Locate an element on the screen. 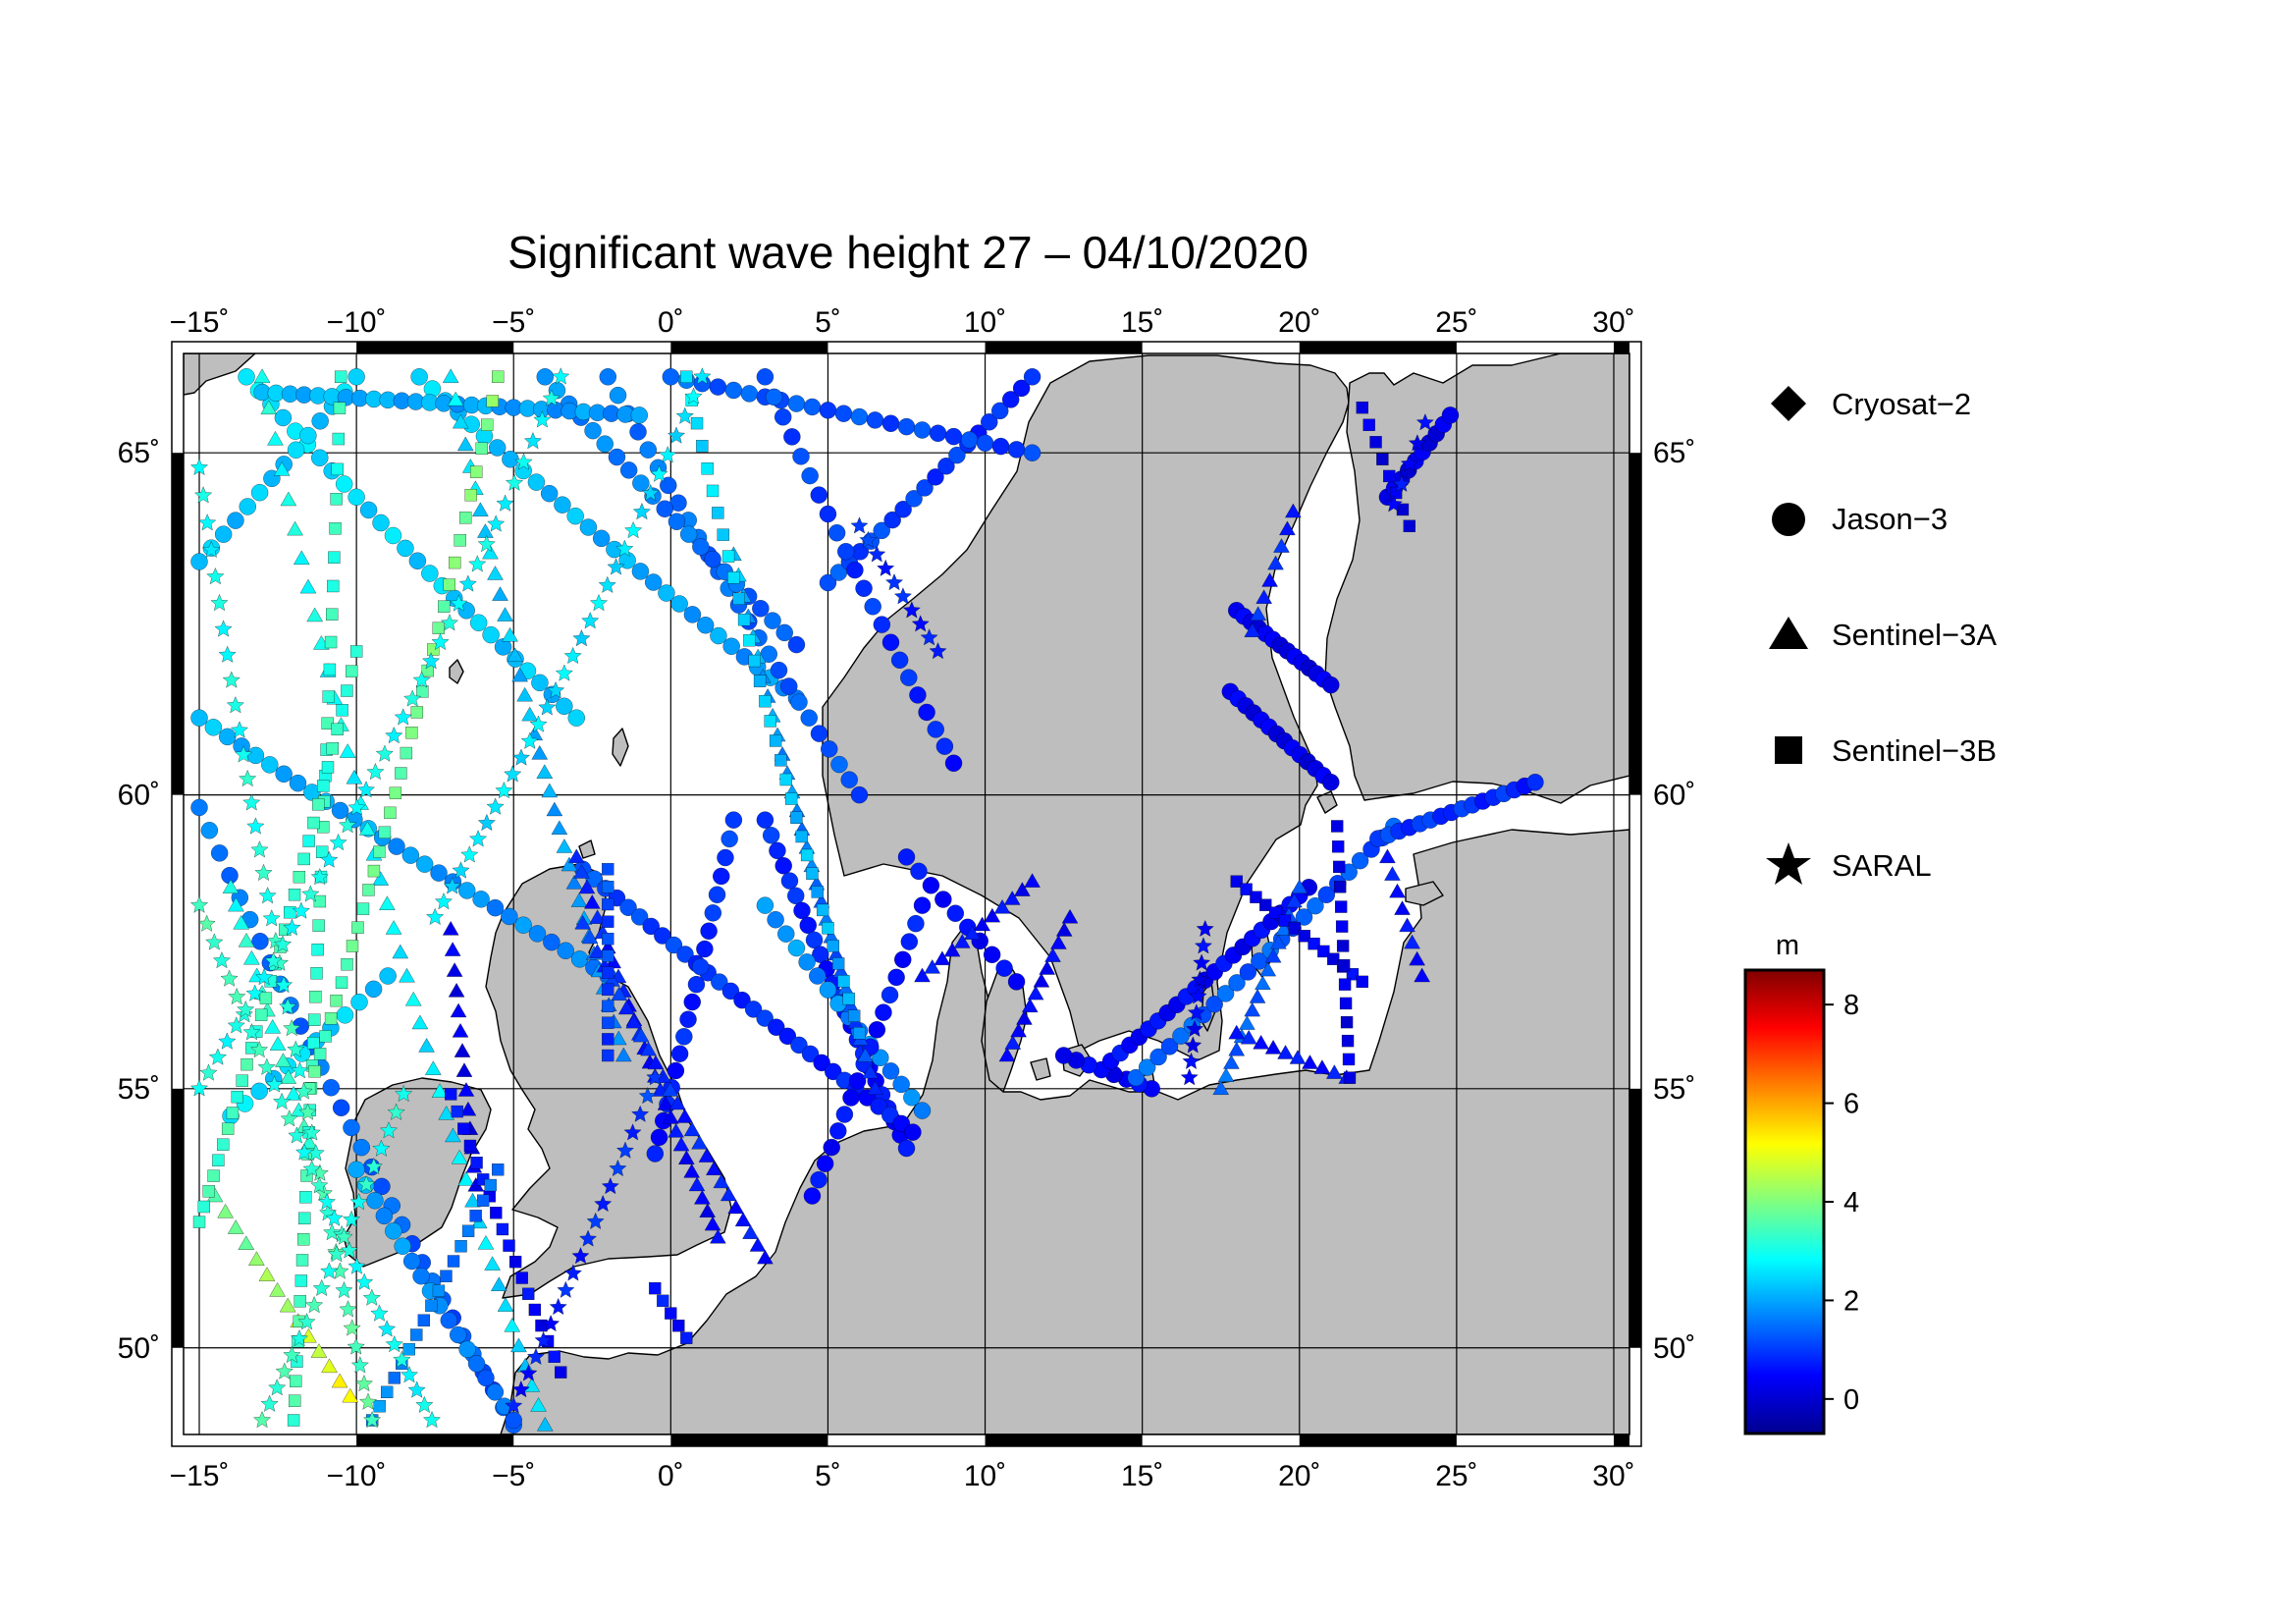 The width and height of the screenshot is (2296, 1623). colorbar-tick-label: 8 is located at coordinates (1851, 1005).